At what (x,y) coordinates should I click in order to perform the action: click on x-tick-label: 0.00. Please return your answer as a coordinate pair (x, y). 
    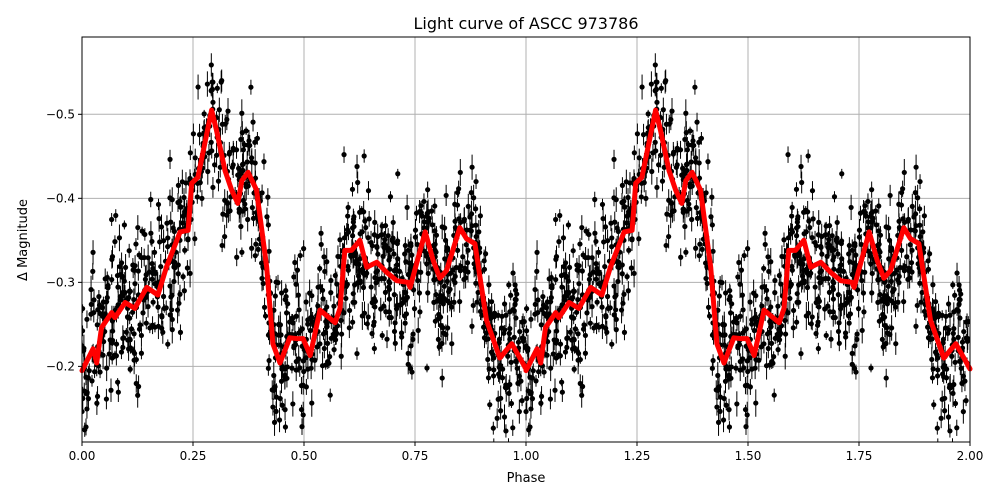
    Looking at the image, I should click on (82, 456).